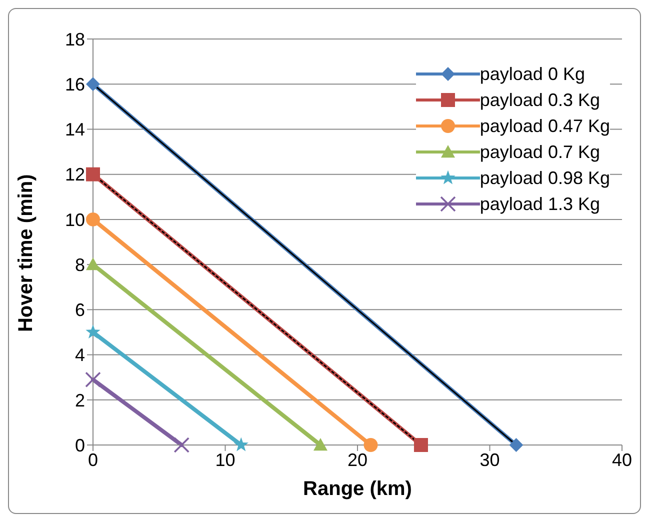 This screenshot has width=649, height=522. What do you see at coordinates (540, 152) in the screenshot?
I see `legend-label: payload 0.7 Kg` at bounding box center [540, 152].